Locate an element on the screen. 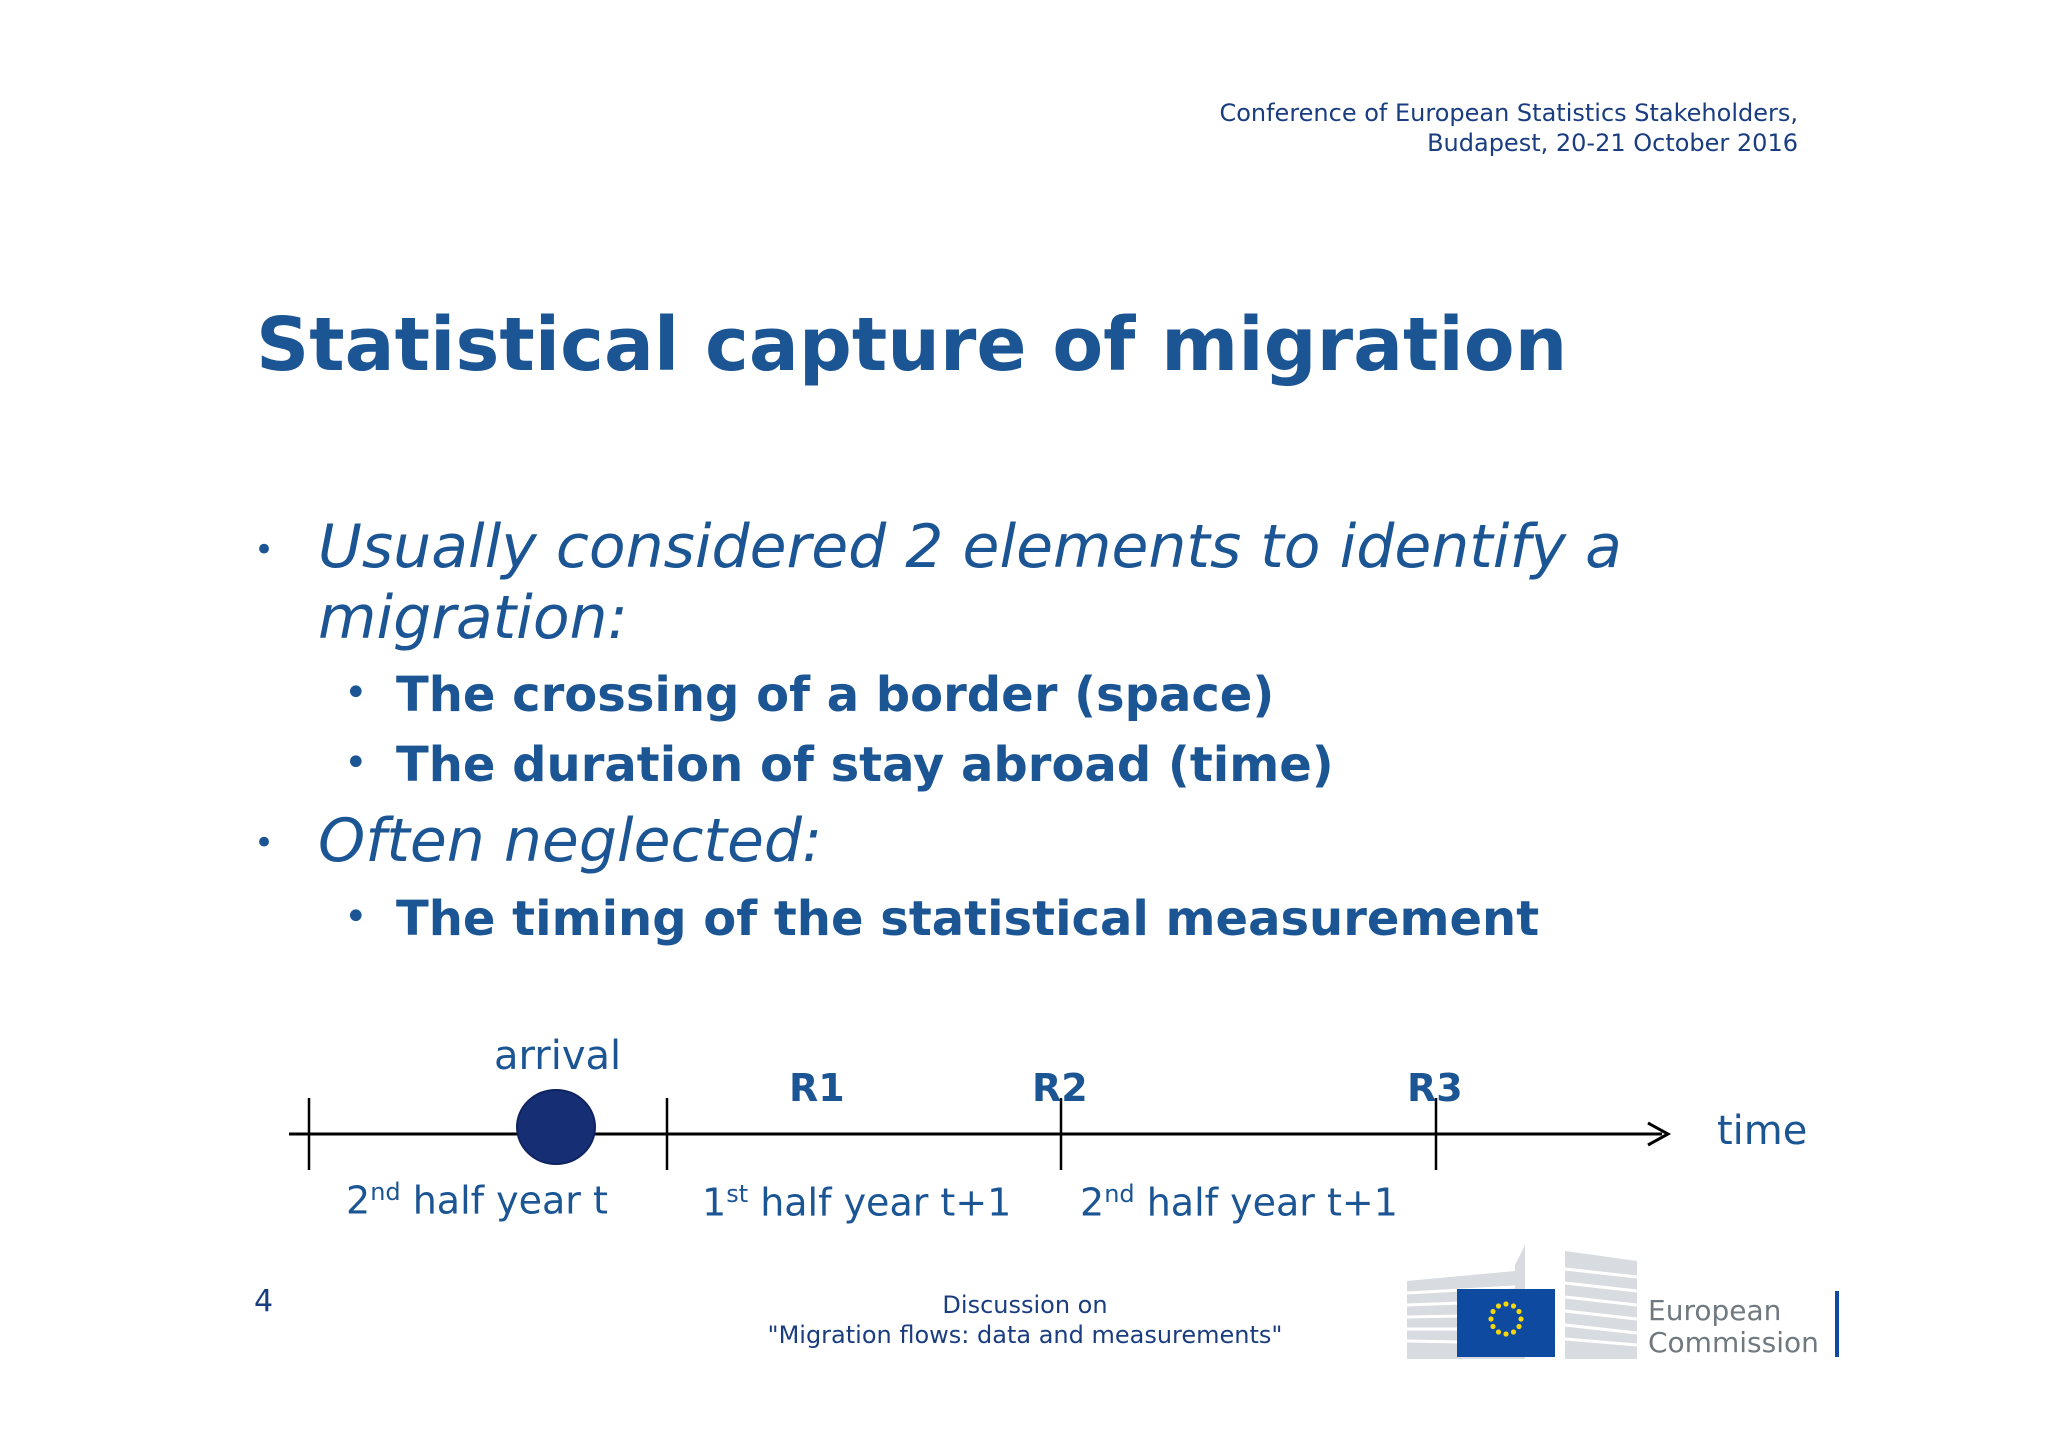  footer-discussion-line-1: Discussion on is located at coordinates (1025, 1305).